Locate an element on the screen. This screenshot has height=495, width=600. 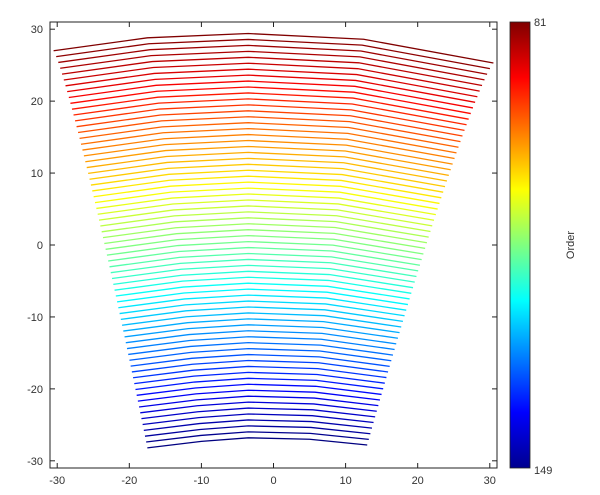
x-tick-label: 30 is located at coordinates (490, 481).